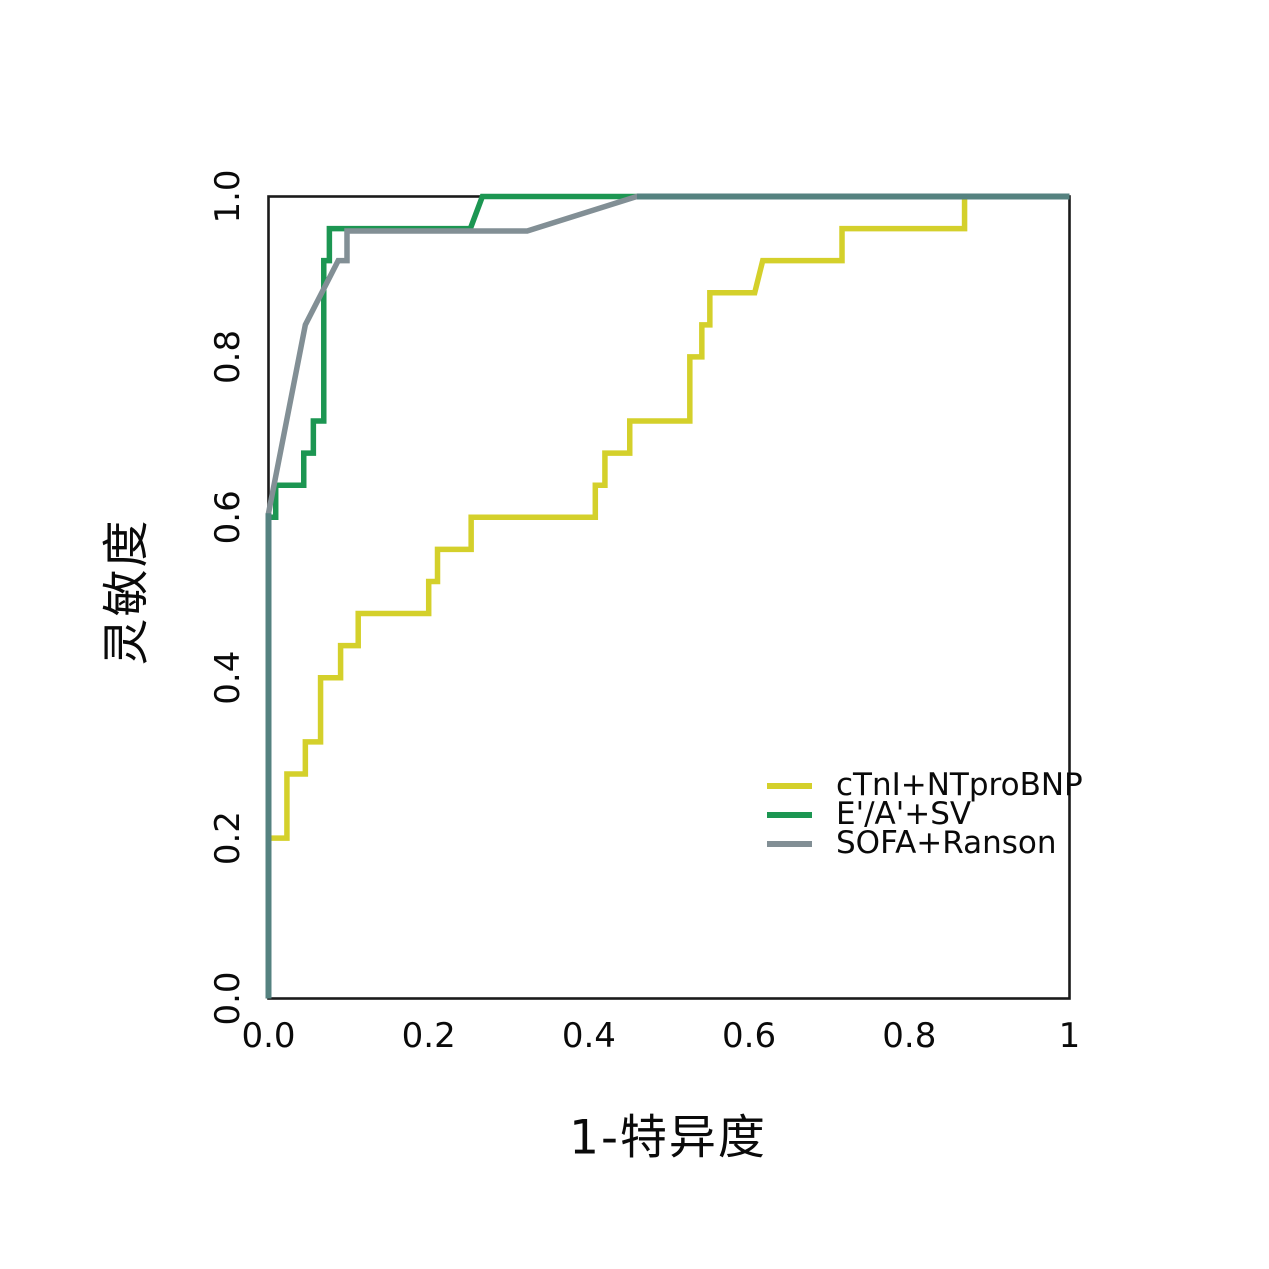  Describe the element at coordinates (904, 814) in the screenshot. I see `legend-label: E'/A'+SV` at that location.